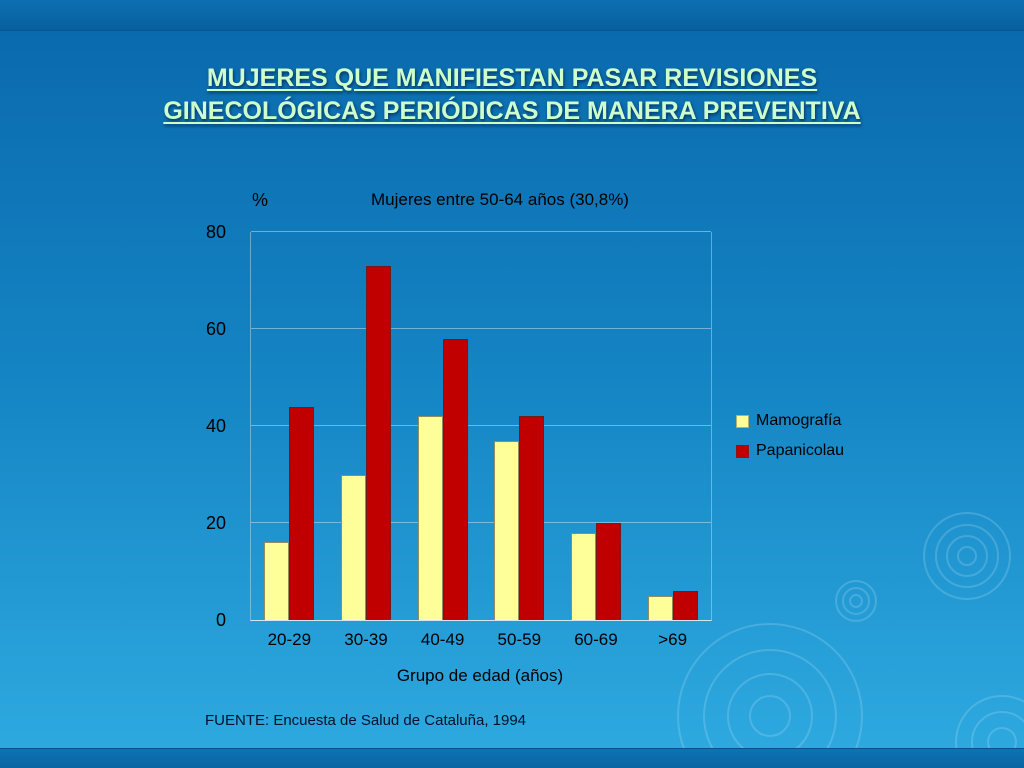  I want to click on legend-item: Mamografía, so click(790, 421).